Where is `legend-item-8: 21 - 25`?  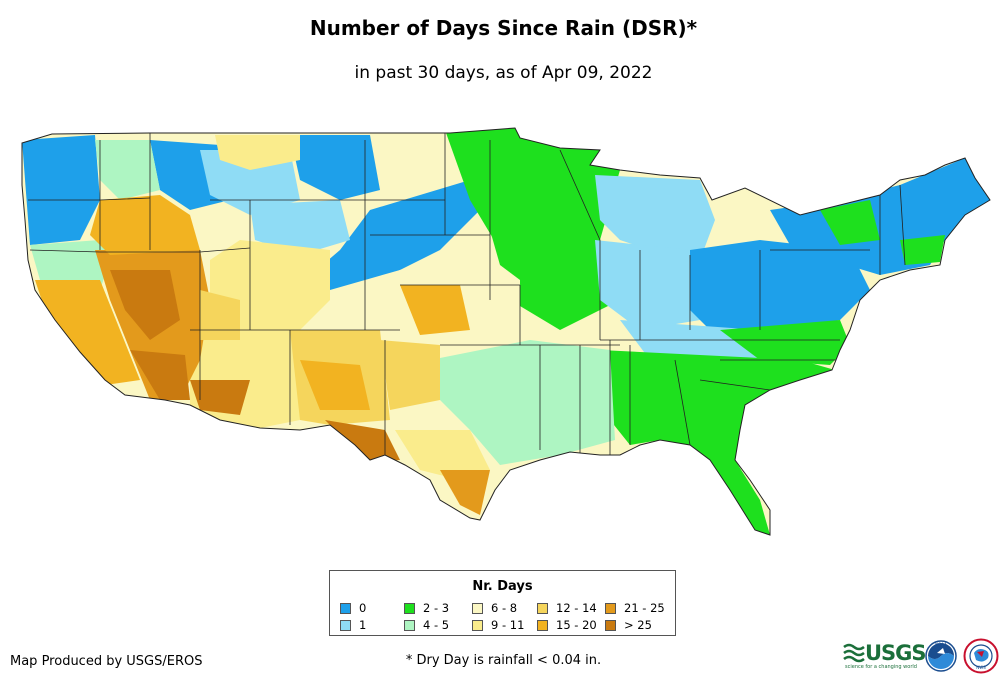
legend-item-8: 21 - 25 is located at coordinates (635, 608).